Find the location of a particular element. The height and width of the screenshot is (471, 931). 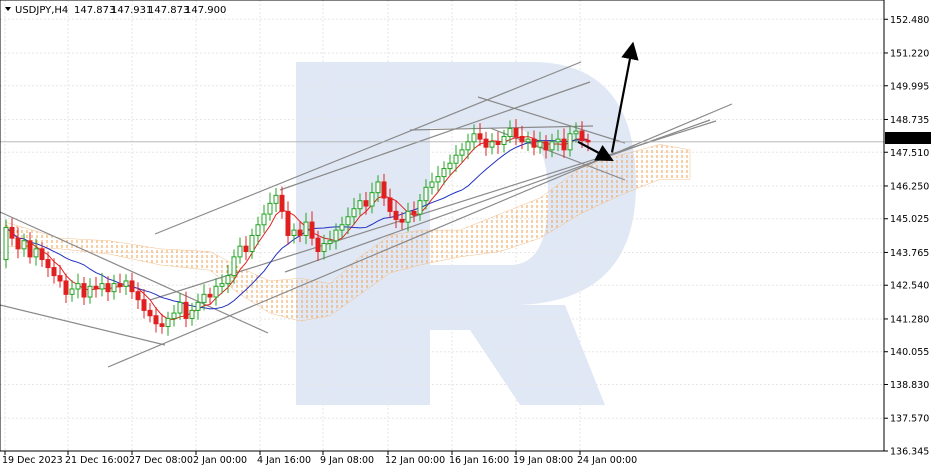

y-tick-label: 137.570 is located at coordinates (909, 419).